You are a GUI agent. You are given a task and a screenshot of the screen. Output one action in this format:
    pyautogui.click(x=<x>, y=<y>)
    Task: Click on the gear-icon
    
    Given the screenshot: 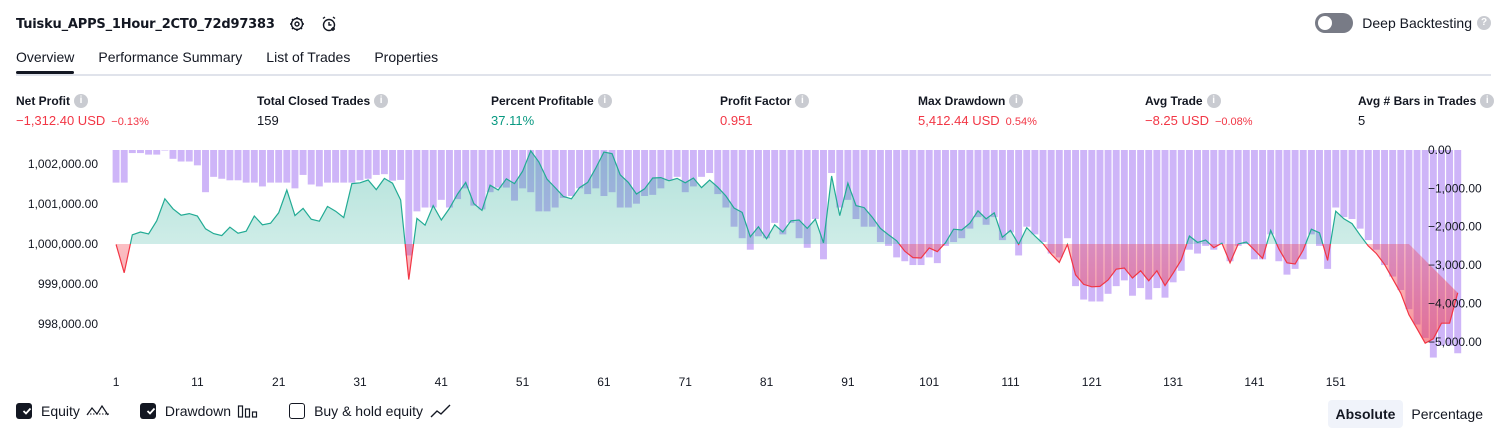 What is the action you would take?
    pyautogui.click(x=297, y=24)
    